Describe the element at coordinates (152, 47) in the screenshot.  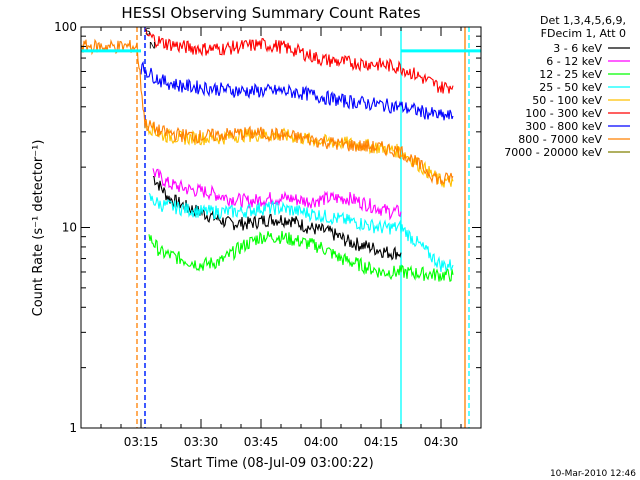
I see `annotation-1: N` at that location.